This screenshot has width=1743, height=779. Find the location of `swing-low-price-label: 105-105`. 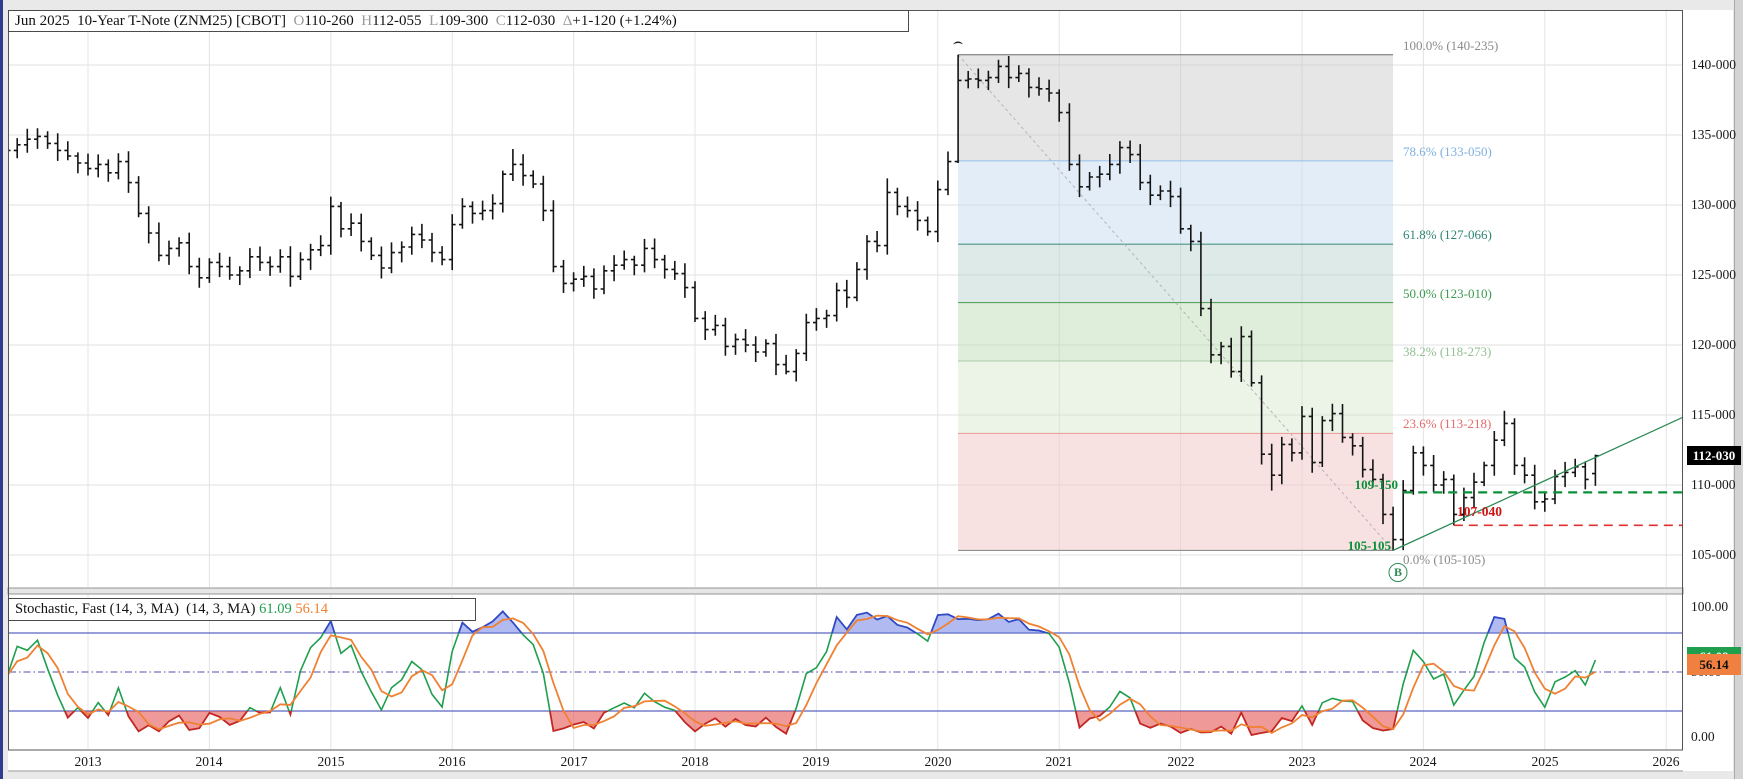

swing-low-price-label: 105-105 is located at coordinates (1369, 545).